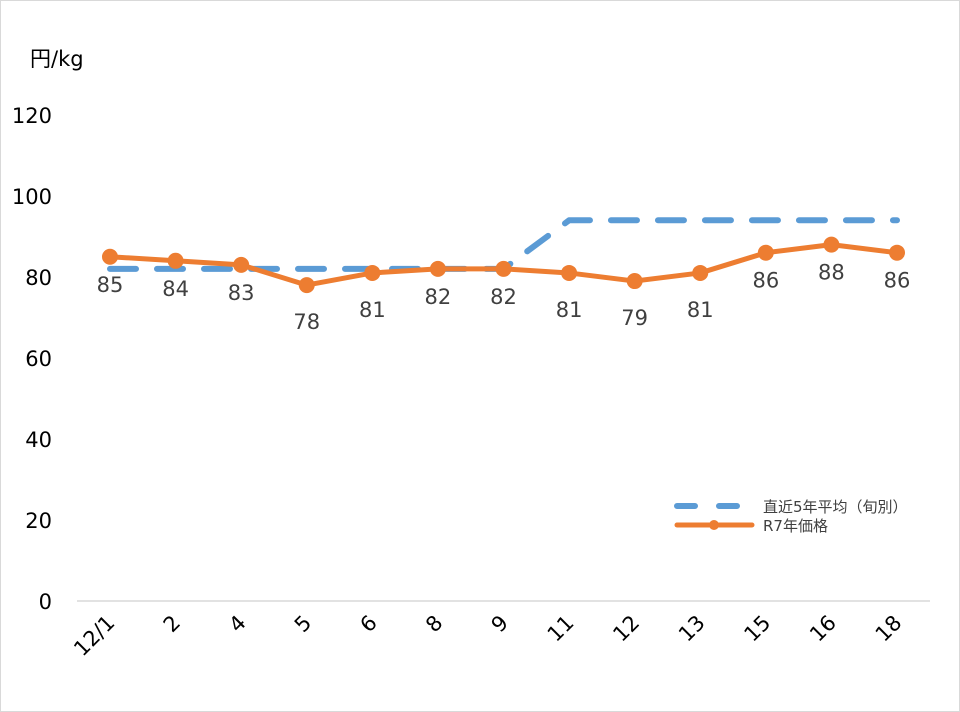 Image resolution: width=960 pixels, height=712 pixels. I want to click on y-tick-label: 0, so click(45, 602).